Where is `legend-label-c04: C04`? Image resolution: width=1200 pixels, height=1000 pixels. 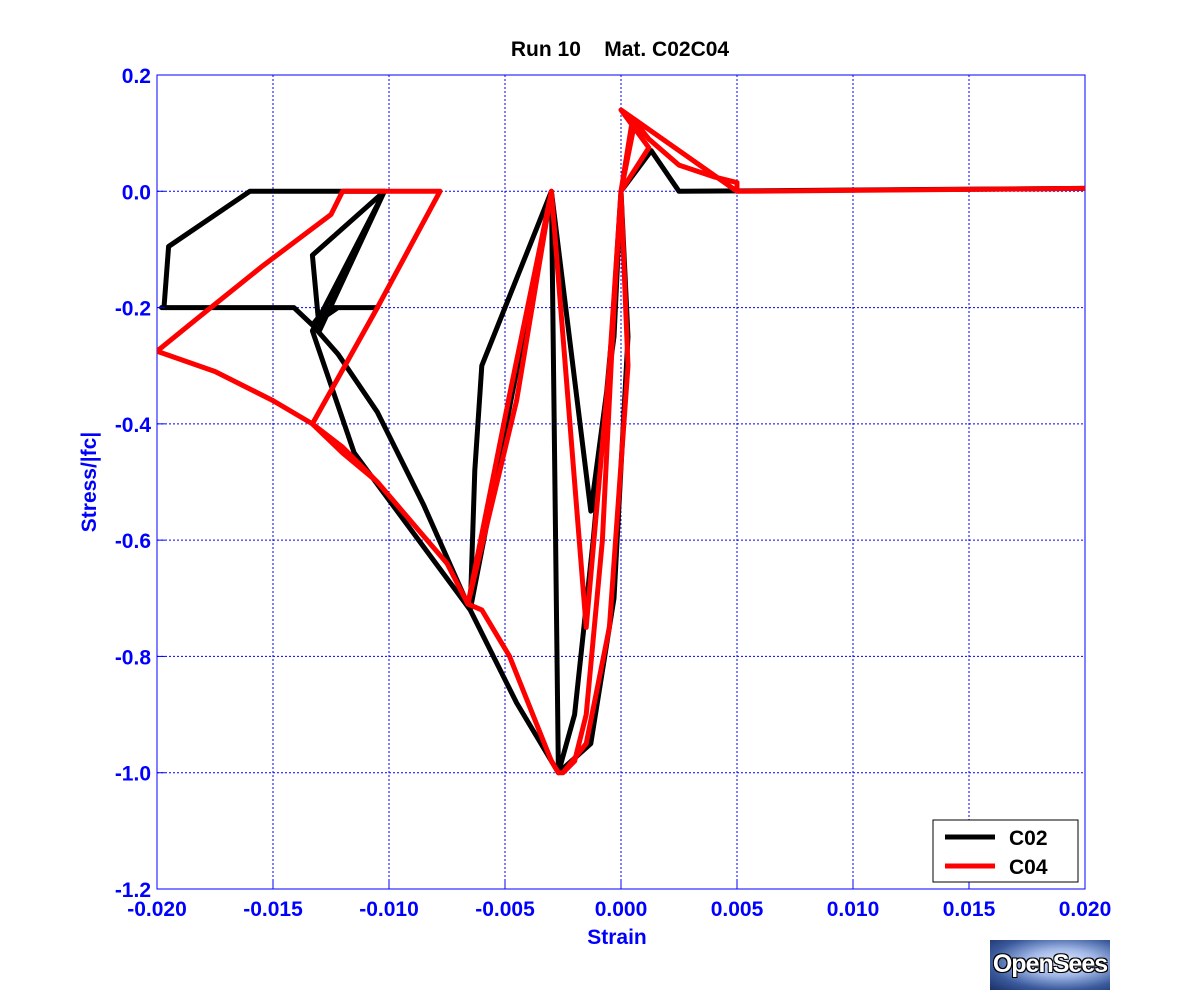
legend-label-c04: C04 is located at coordinates (1028, 867).